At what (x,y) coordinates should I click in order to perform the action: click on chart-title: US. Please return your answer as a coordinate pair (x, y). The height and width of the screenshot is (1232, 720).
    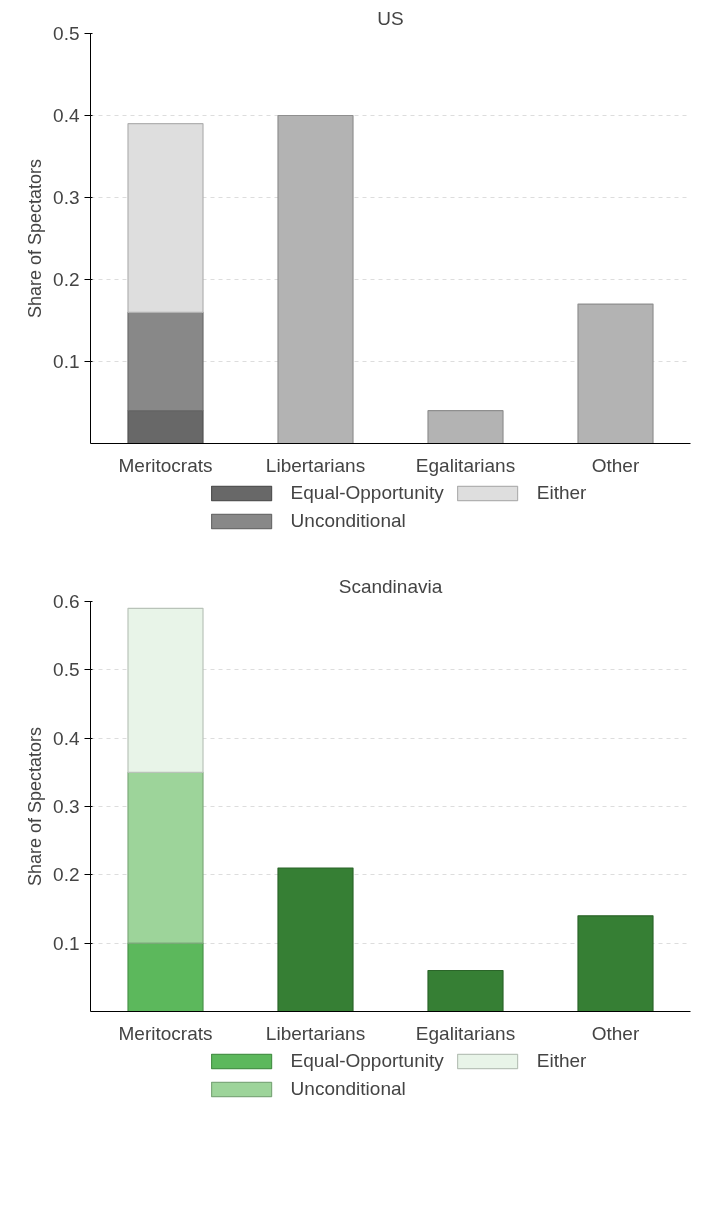
    Looking at the image, I should click on (390, 18).